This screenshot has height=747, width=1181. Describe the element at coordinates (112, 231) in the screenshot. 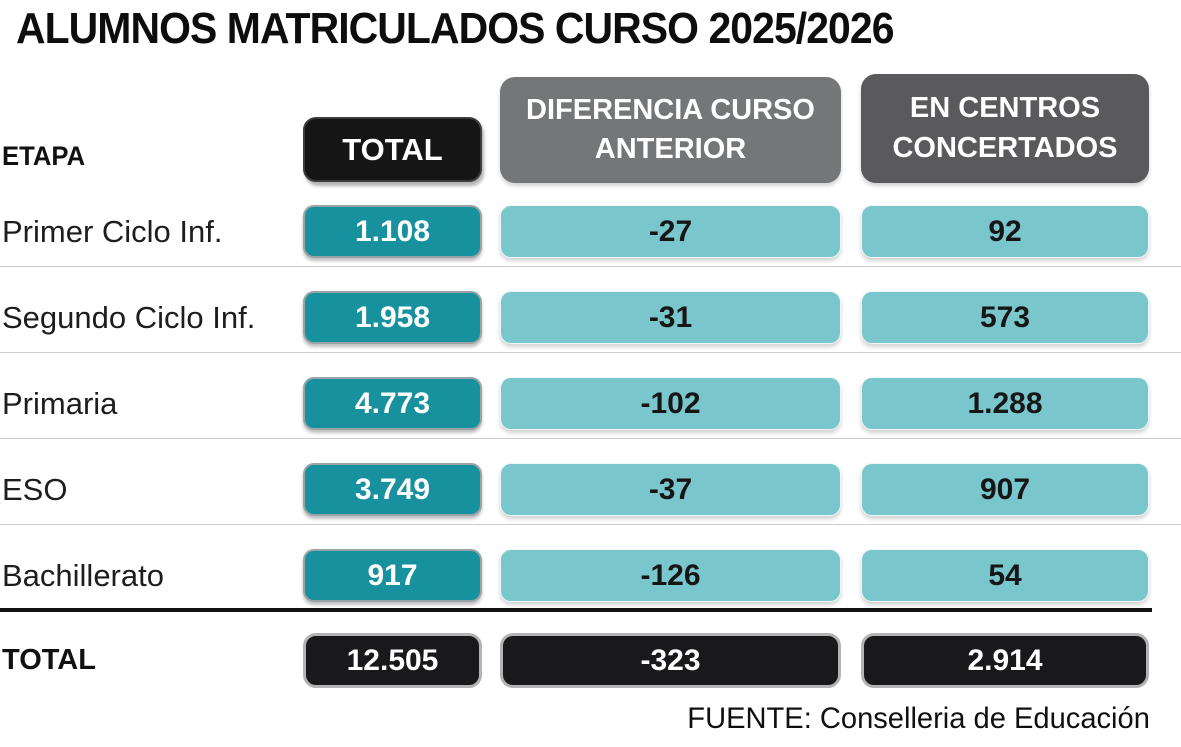

I see `etapa-label: Primer Ciclo Inf.` at that location.